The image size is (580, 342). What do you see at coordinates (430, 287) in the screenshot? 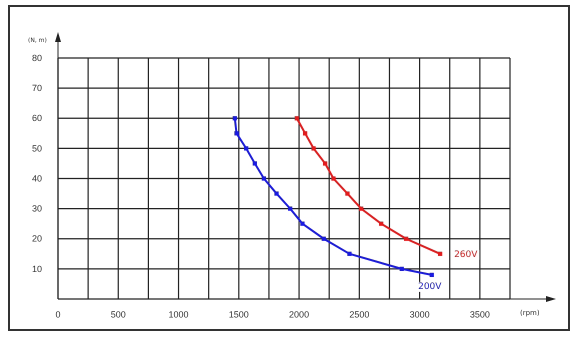
I see `series-label: 200V` at bounding box center [430, 287].